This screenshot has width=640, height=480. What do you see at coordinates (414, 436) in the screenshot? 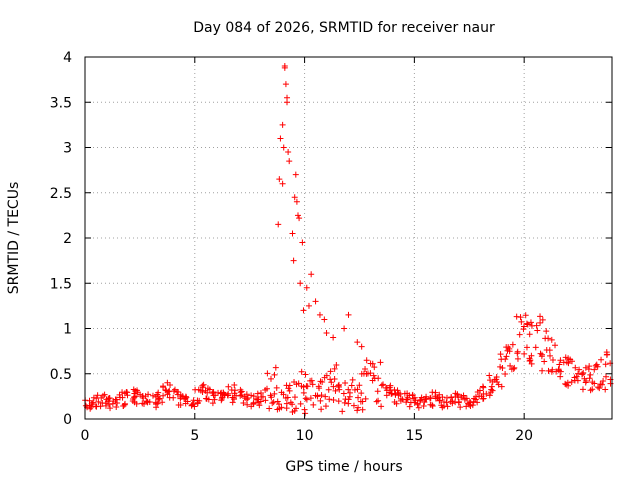
I see `x-tick-label: 15` at bounding box center [414, 436].